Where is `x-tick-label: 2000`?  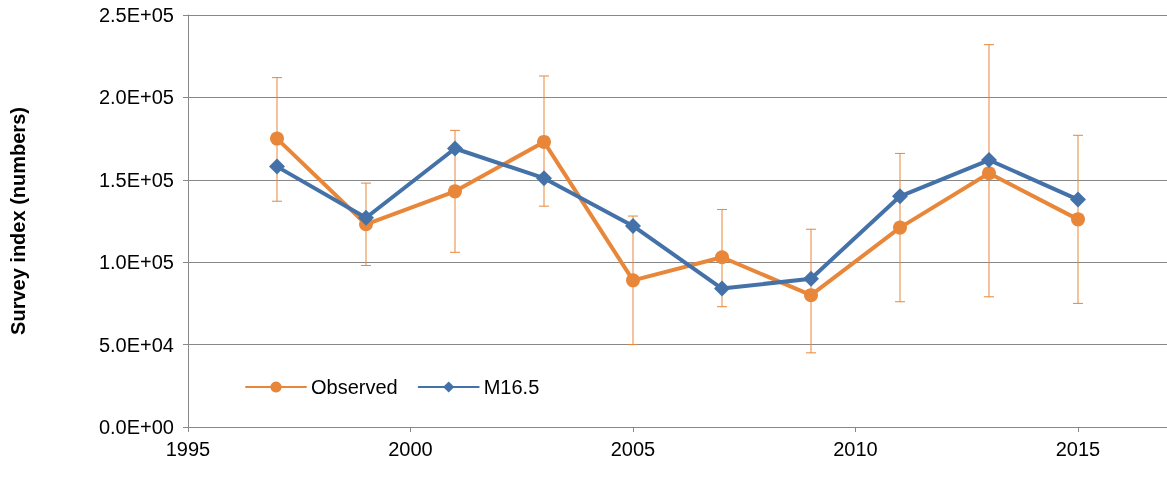 x-tick-label: 2000 is located at coordinates (410, 449).